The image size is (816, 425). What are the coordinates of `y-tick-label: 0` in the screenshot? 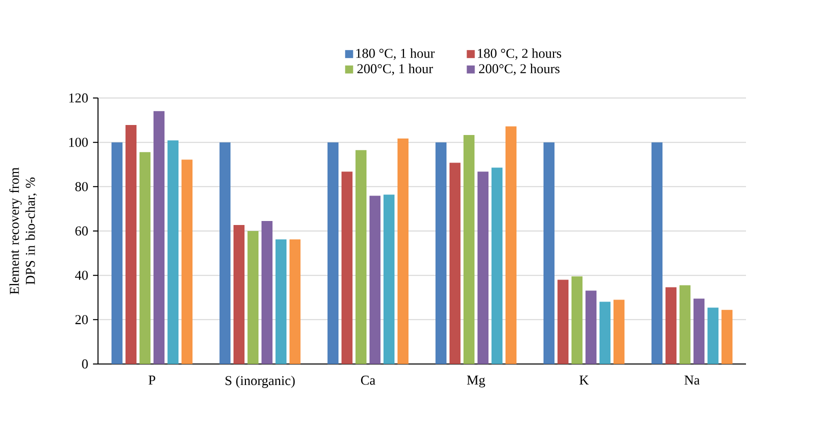 It's located at (85, 364).